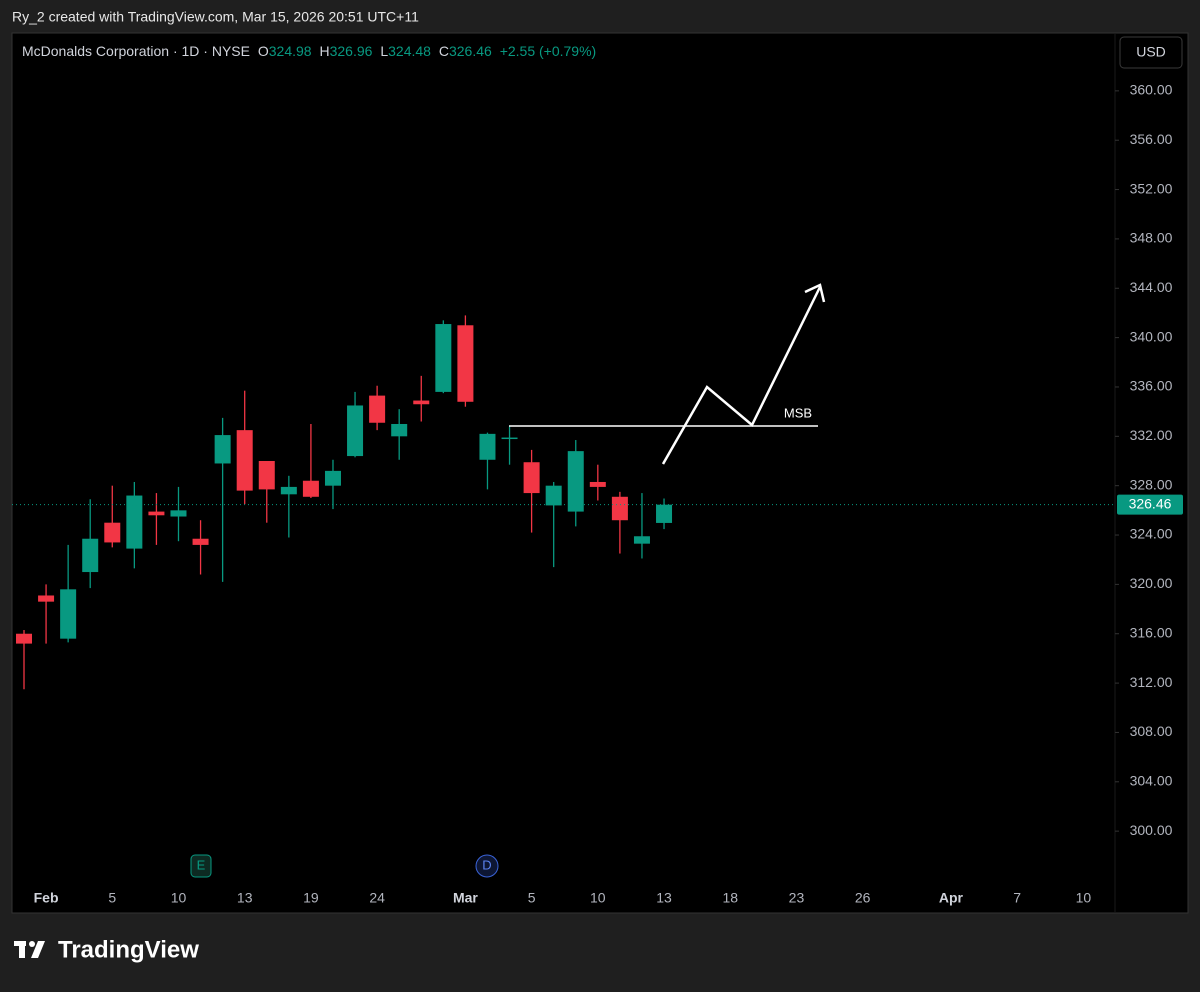  I want to click on footer-logo: TradingView, so click(128, 949).